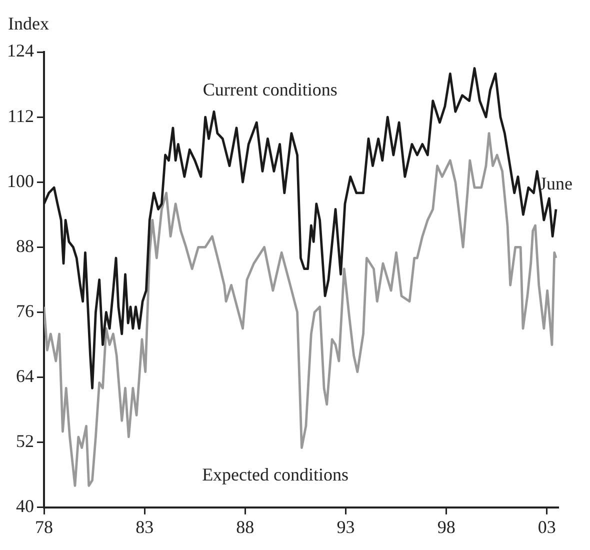 Image resolution: width=590 pixels, height=550 pixels. What do you see at coordinates (547, 526) in the screenshot?
I see `x-tick-label: 03` at bounding box center [547, 526].